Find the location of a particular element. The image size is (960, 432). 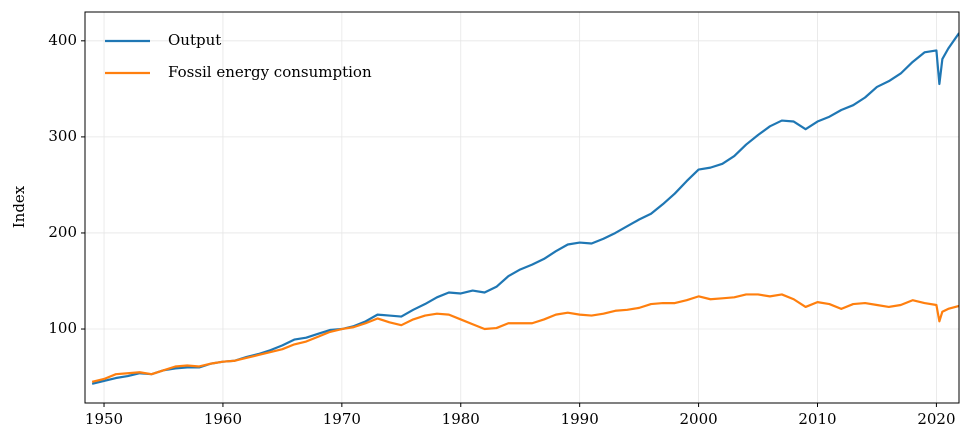

y-axis-label: Index is located at coordinates (19, 206).